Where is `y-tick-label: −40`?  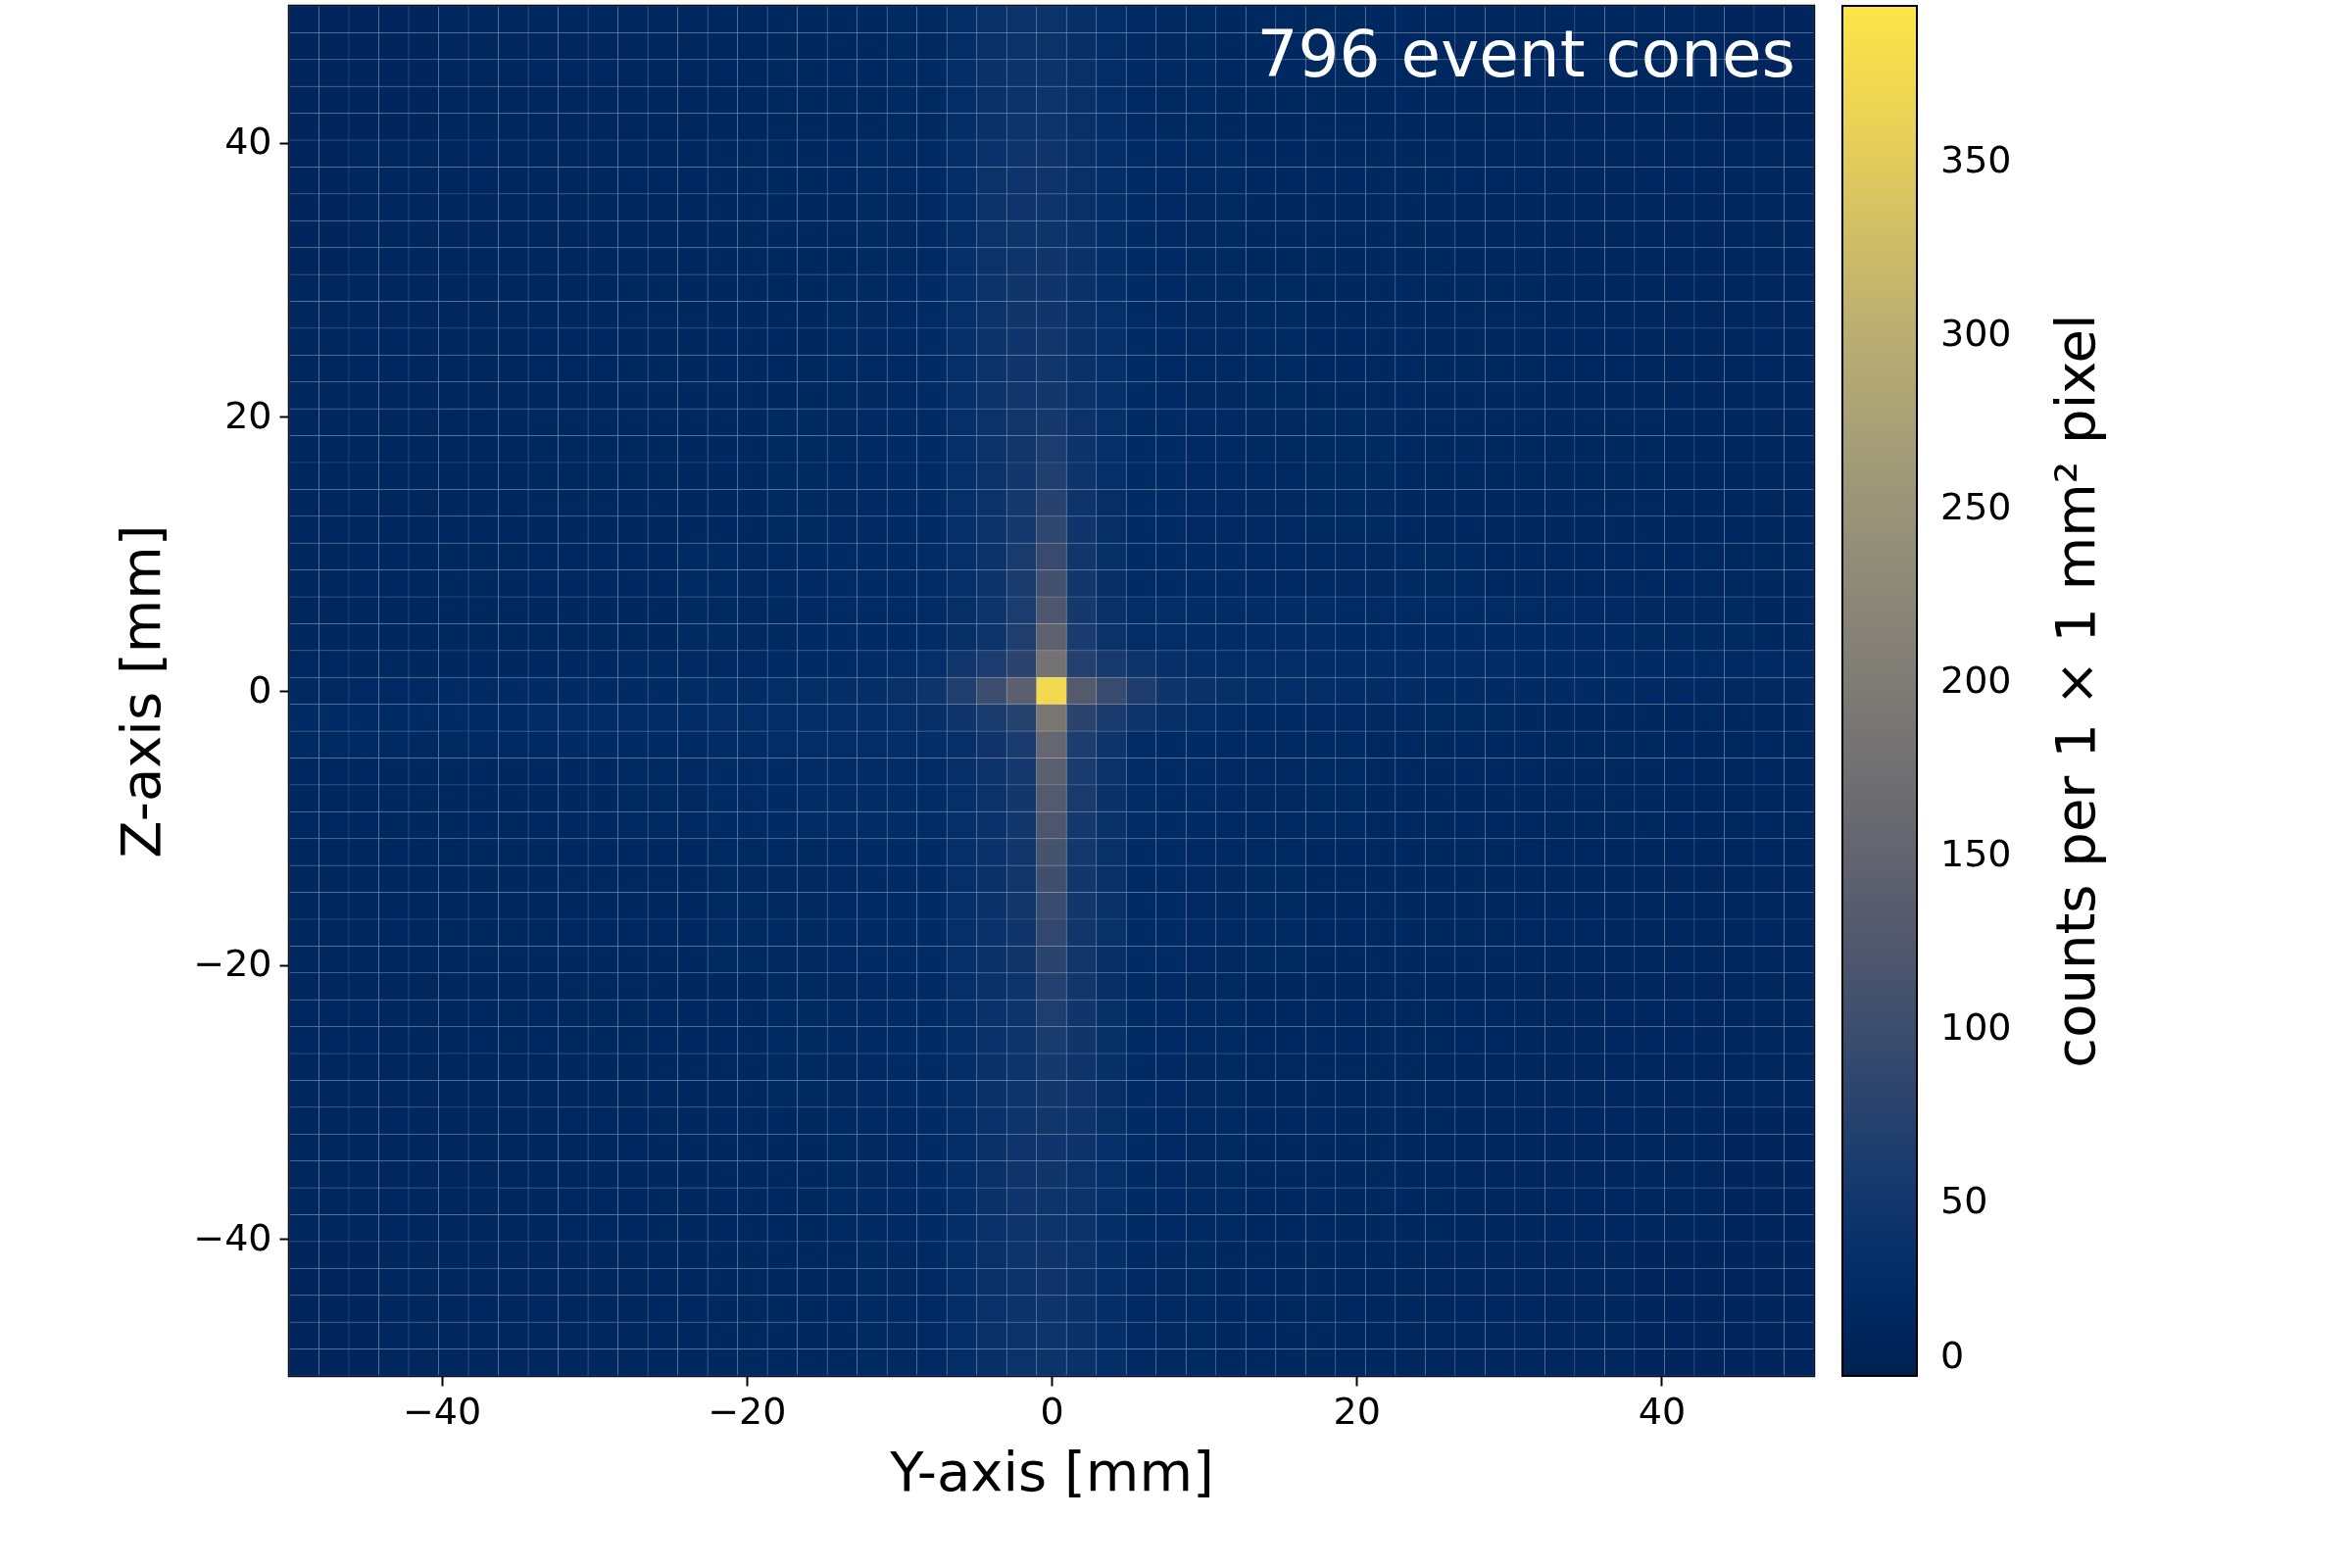 y-tick-label: −40 is located at coordinates (232, 1237).